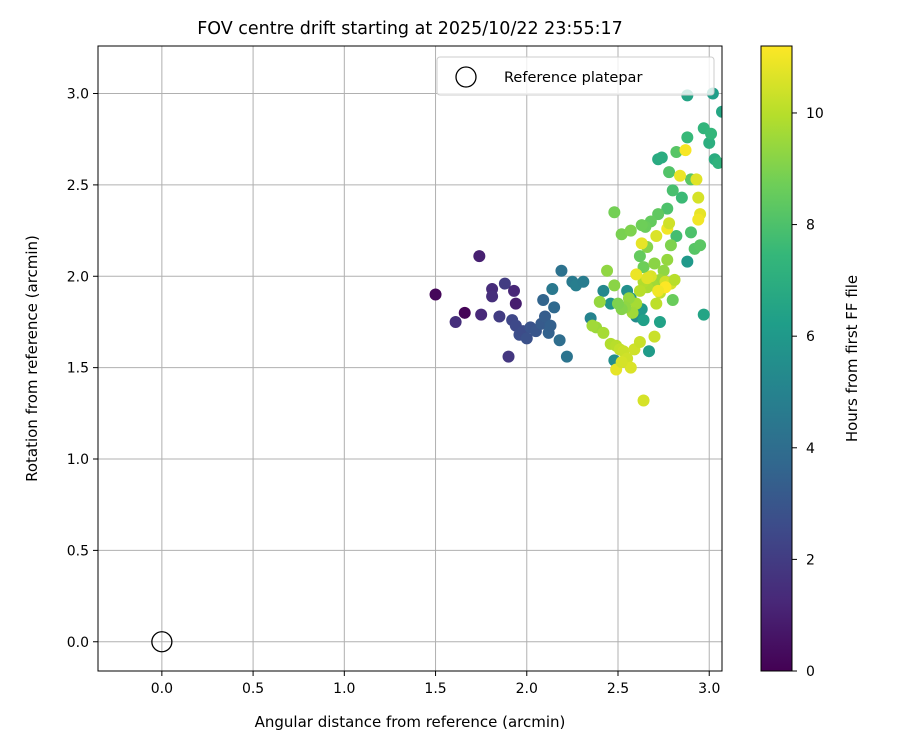 This screenshot has height=750, width=900. What do you see at coordinates (527, 689) in the screenshot?
I see `x-tick-label: 2.0` at bounding box center [527, 689].